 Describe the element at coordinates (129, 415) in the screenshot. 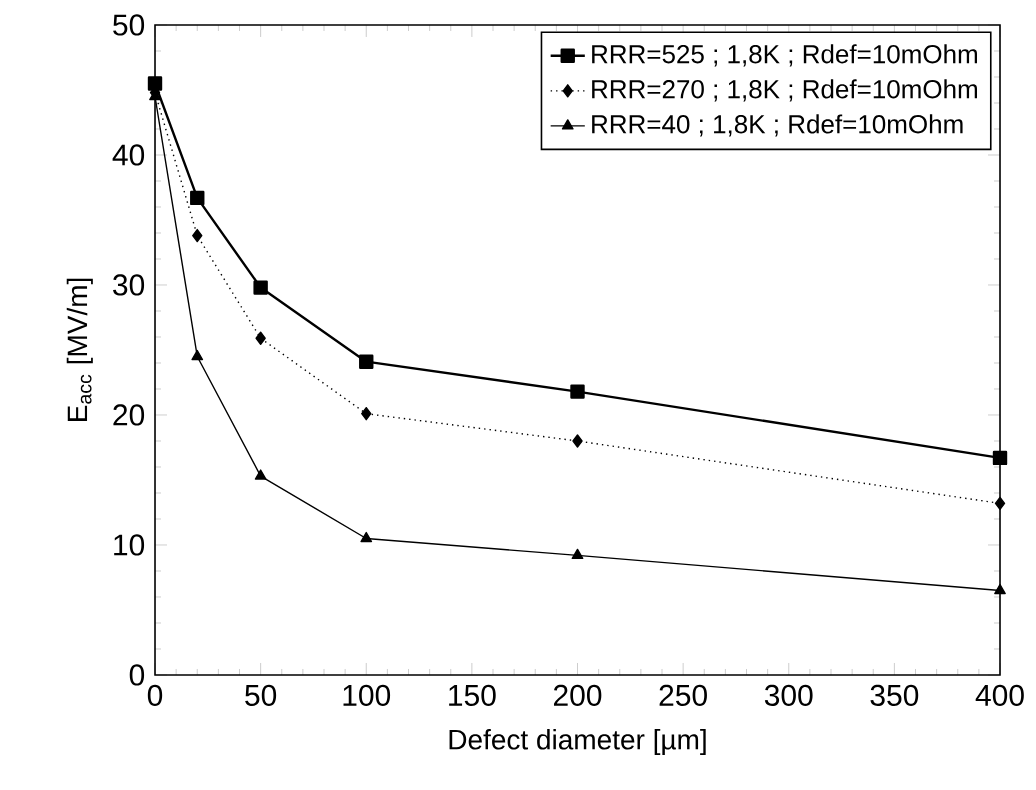

I see `y-tick-label: 20` at that location.